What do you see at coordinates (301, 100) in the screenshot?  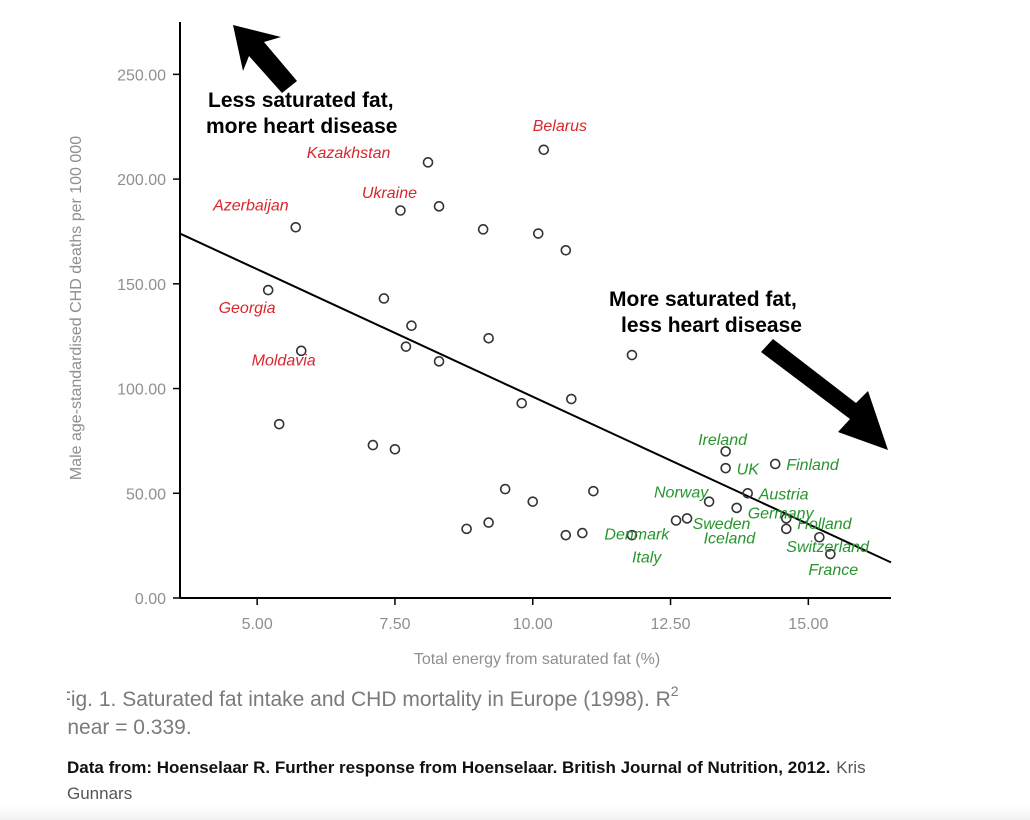 I see `annotation-less-fat-line1: Less saturated fat,` at bounding box center [301, 100].